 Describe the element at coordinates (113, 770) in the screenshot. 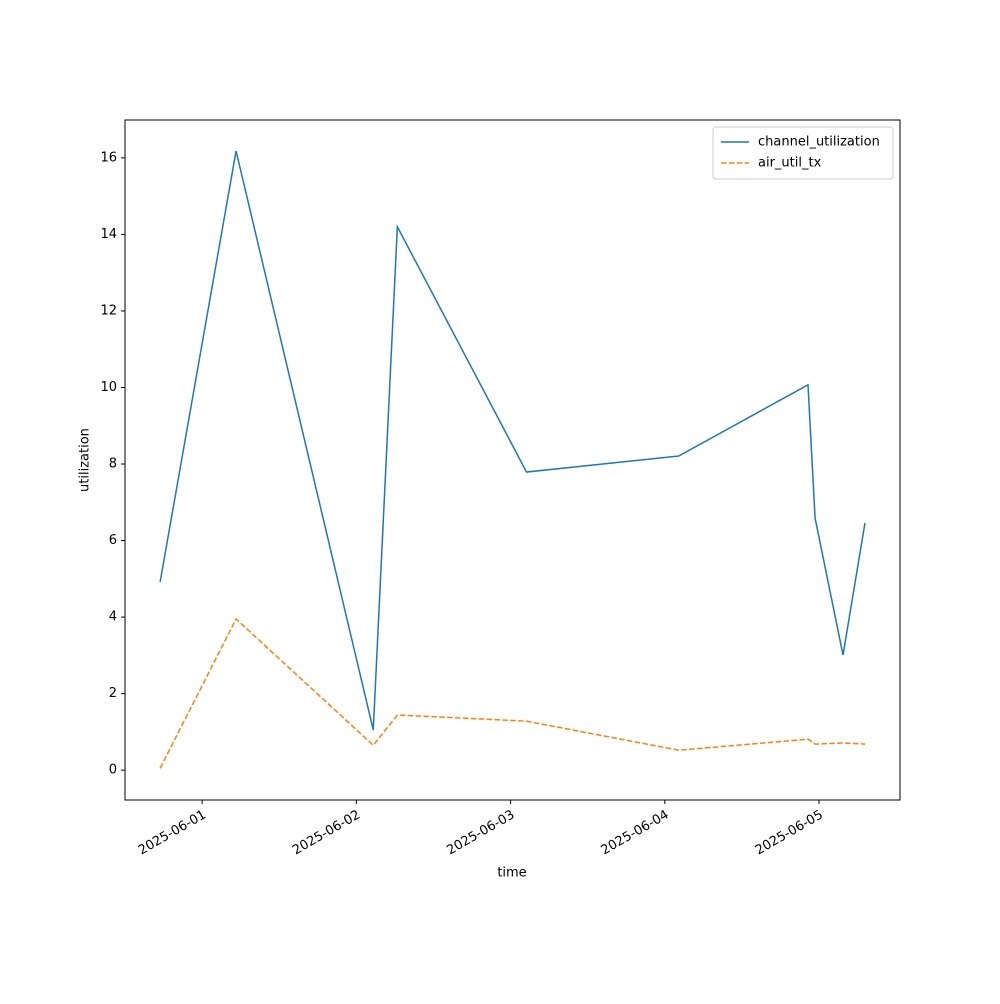

I see `y-tick-label: 0` at that location.